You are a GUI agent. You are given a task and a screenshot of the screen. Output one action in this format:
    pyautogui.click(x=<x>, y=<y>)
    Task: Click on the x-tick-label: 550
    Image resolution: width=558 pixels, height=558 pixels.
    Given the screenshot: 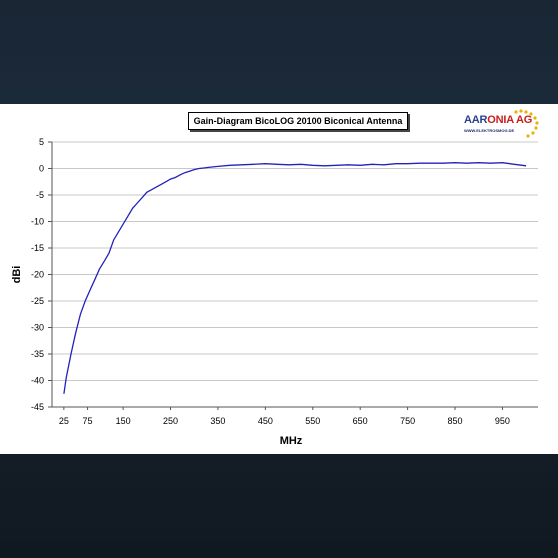 What is the action you would take?
    pyautogui.click(x=312, y=421)
    